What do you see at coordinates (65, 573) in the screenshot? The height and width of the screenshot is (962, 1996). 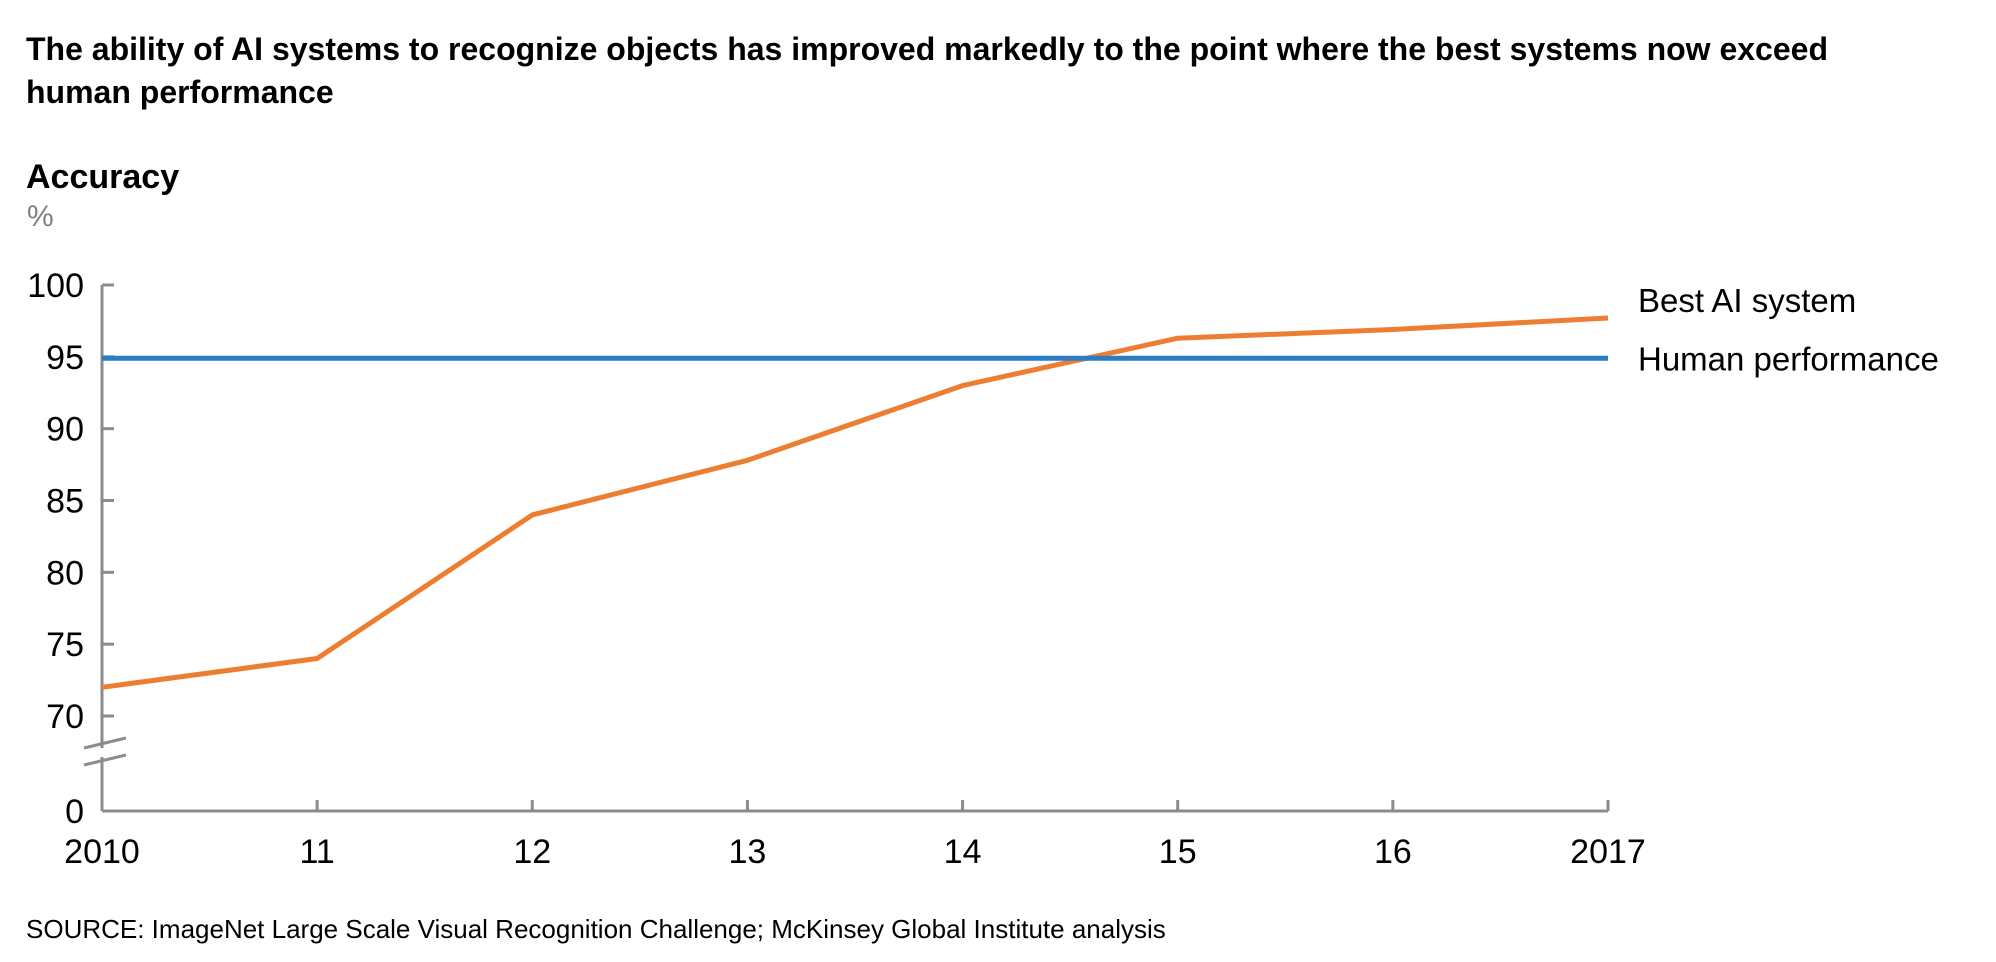 I see `y-tick-label: 80` at bounding box center [65, 573].